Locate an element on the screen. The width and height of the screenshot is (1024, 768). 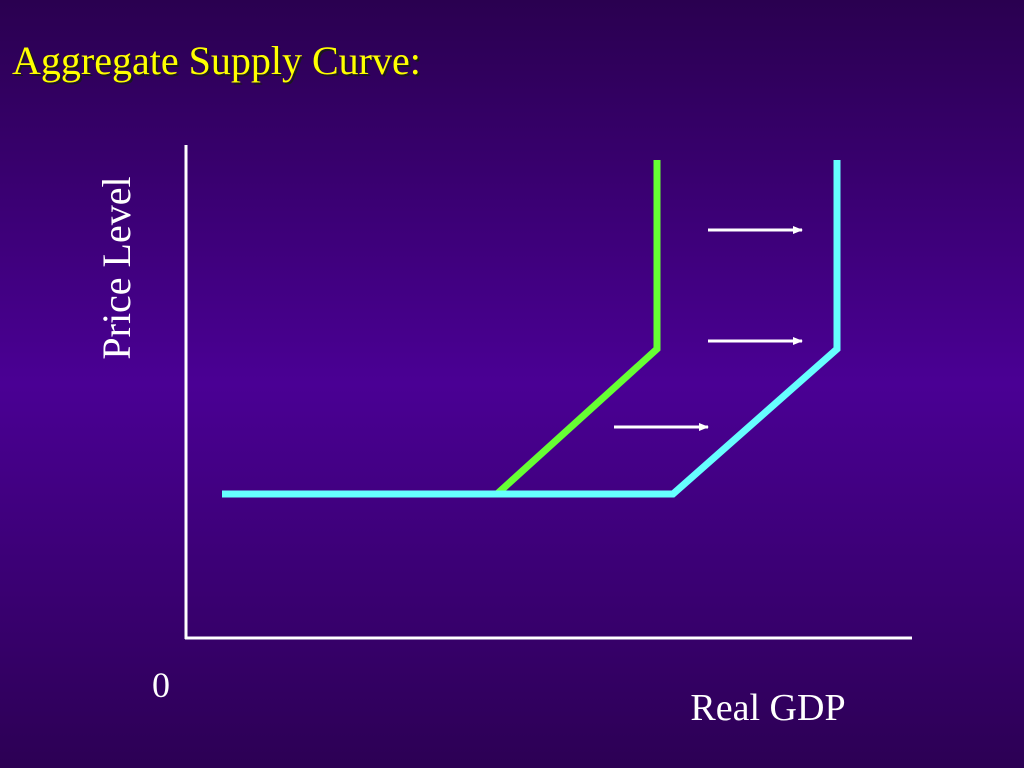
origin-label: 0 is located at coordinates (161, 685).